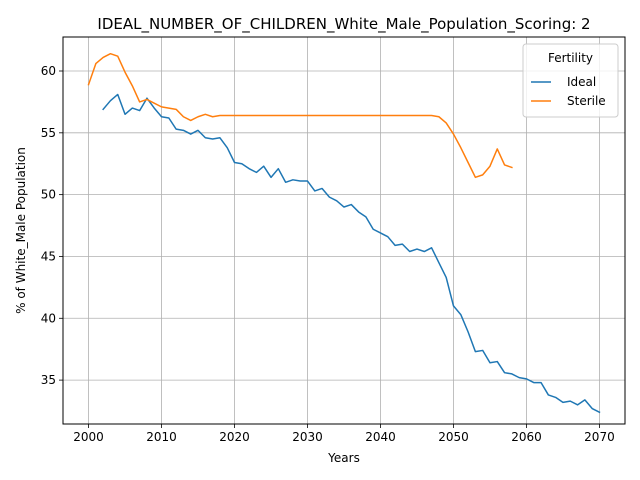 The image size is (640, 480). What do you see at coordinates (88, 437) in the screenshot?
I see `x-tick-label: 2000` at bounding box center [88, 437].